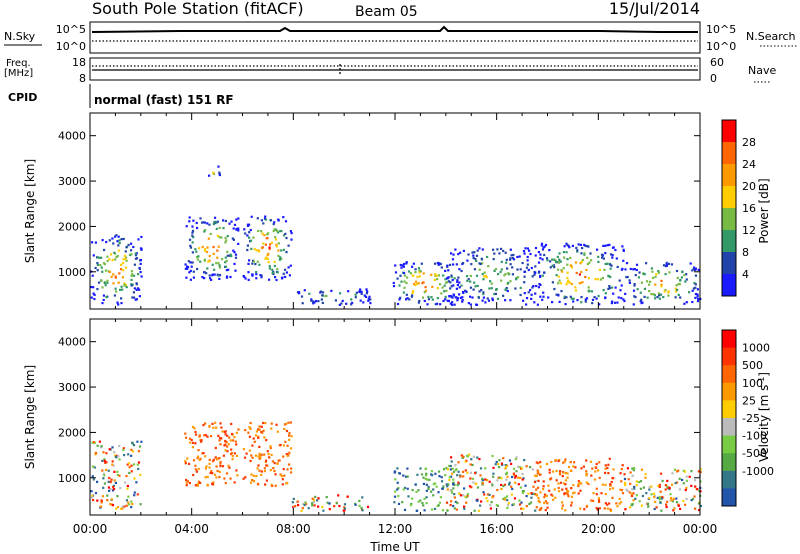 The image size is (800, 554). I want to click on nsearch-tick-bottom: 10^0, so click(721, 46).